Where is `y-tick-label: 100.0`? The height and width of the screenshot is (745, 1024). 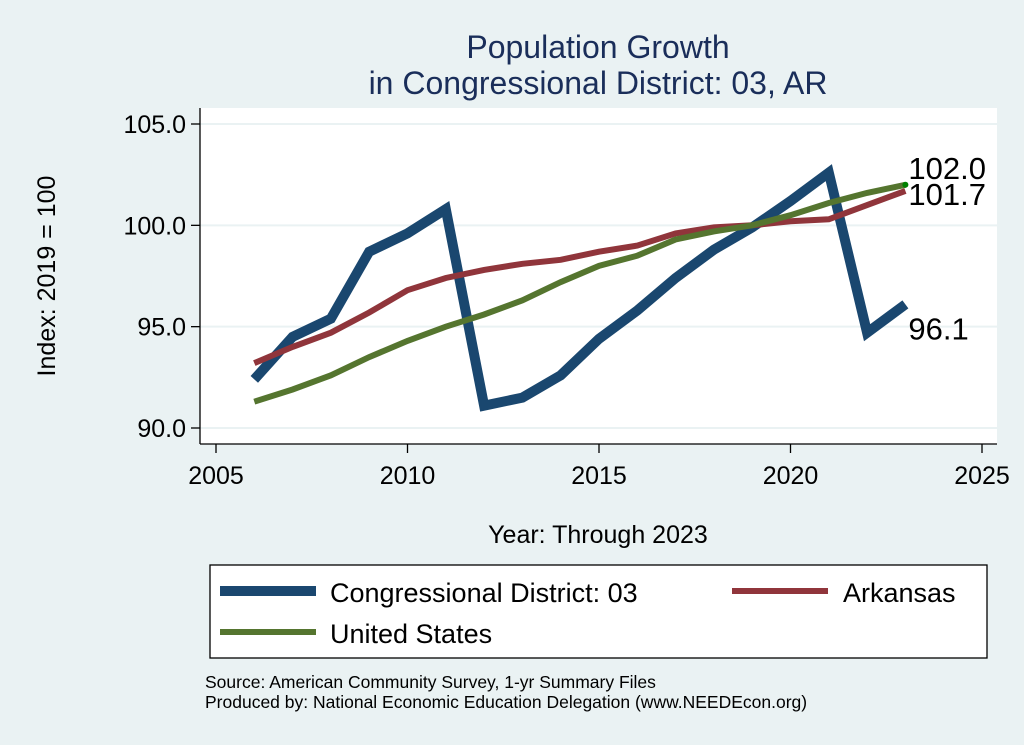
y-tick-label: 100.0 is located at coordinates (154, 226).